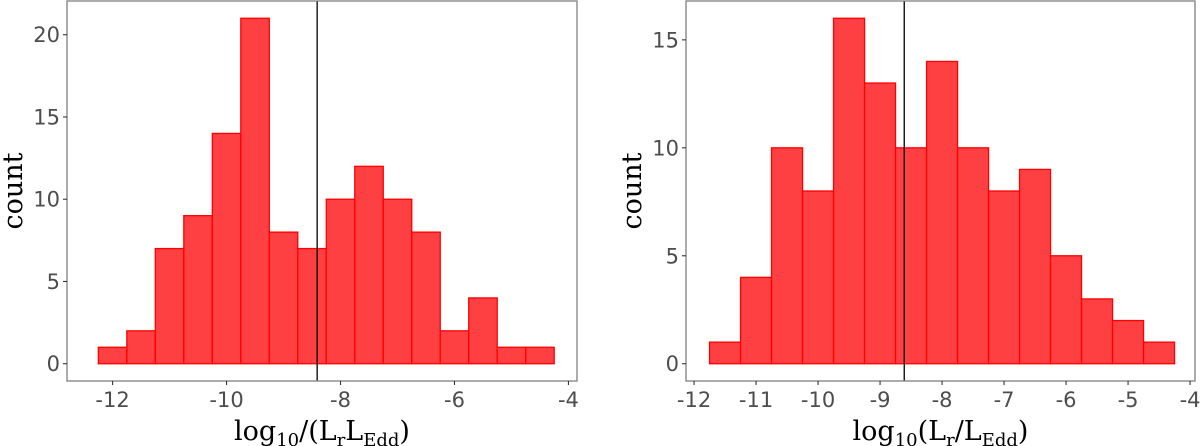 The height and width of the screenshot is (446, 1200). Describe the element at coordinates (756, 400) in the screenshot. I see `x-tick-label: -11` at that location.